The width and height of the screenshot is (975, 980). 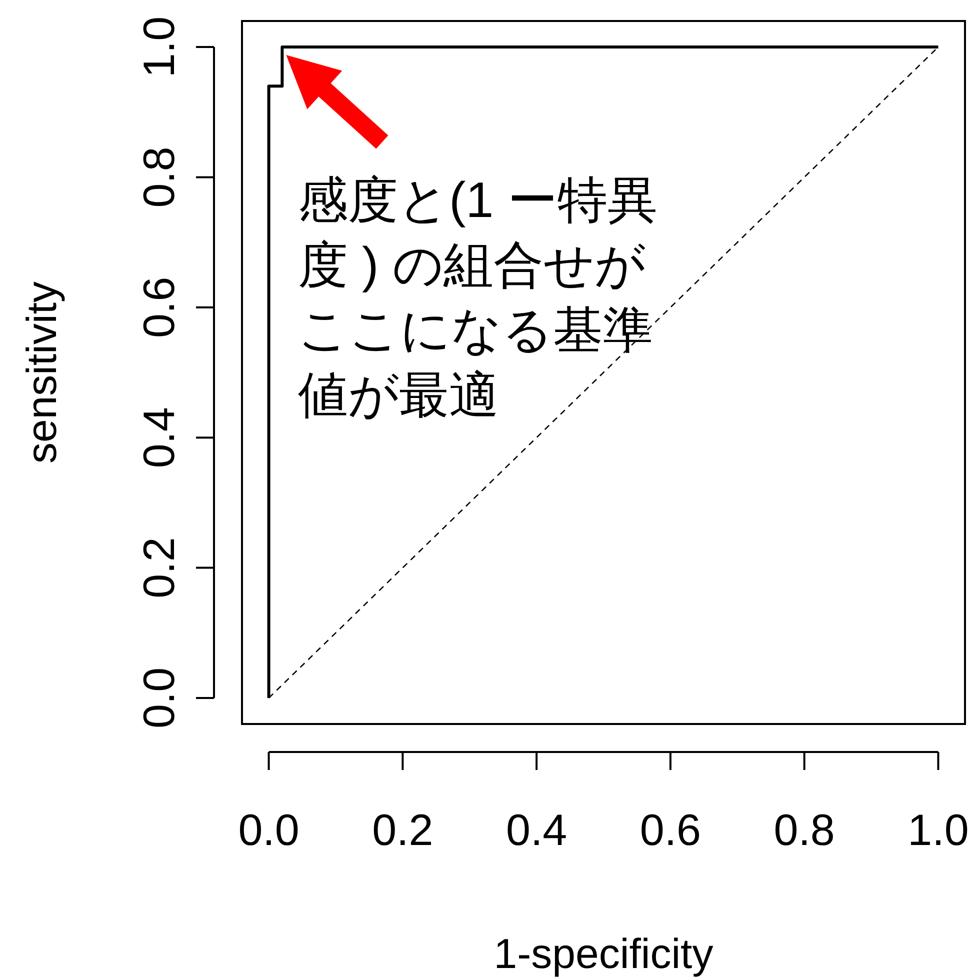 What do you see at coordinates (804, 830) in the screenshot?
I see `x-tick-label: 0.8` at bounding box center [804, 830].